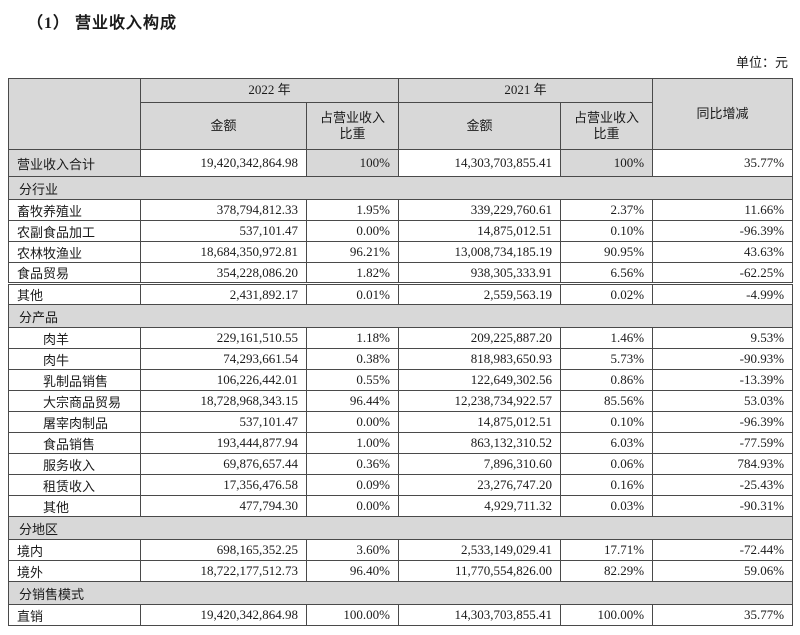 The height and width of the screenshot is (635, 800). What do you see at coordinates (723, 114) in the screenshot?
I see `yoy-header: 同比增减` at bounding box center [723, 114].